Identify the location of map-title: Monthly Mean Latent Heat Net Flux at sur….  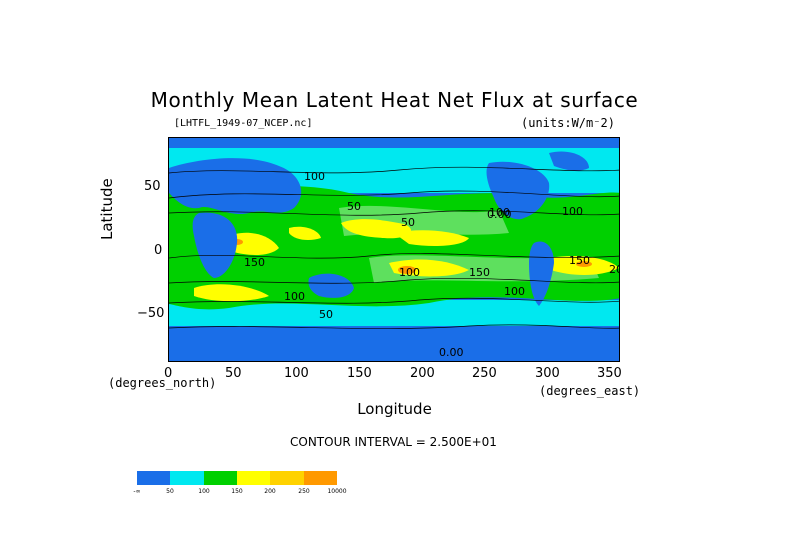
(394, 100).